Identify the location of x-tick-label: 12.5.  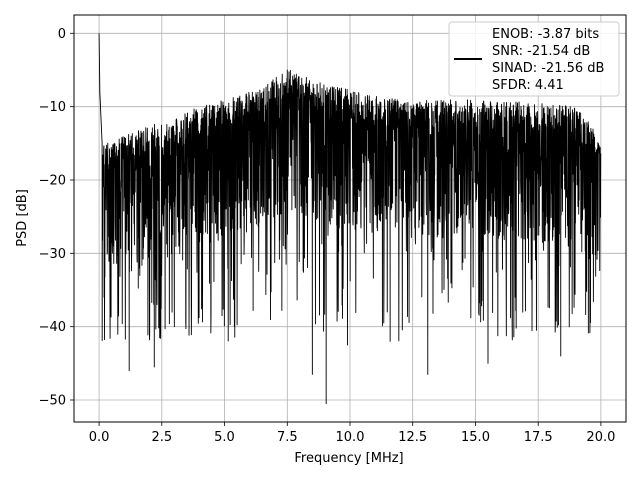
(412, 437).